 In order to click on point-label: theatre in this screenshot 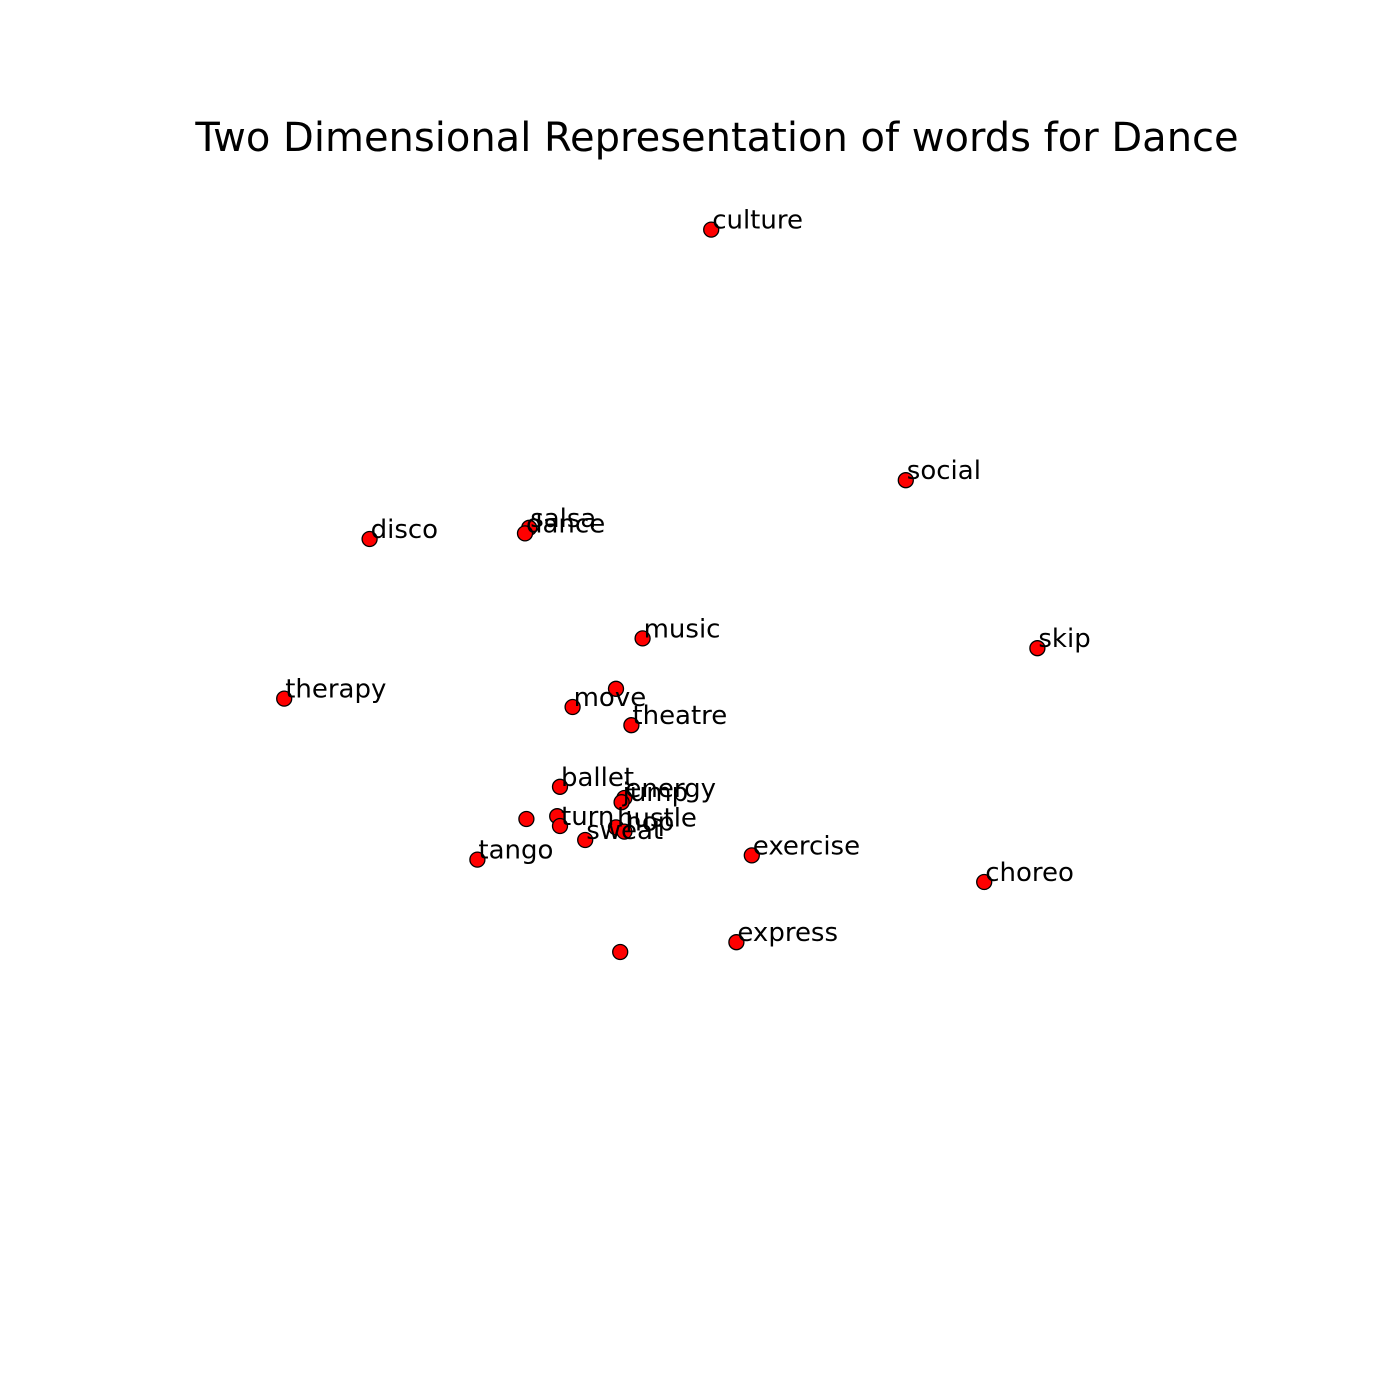, I will do `click(679, 716)`.